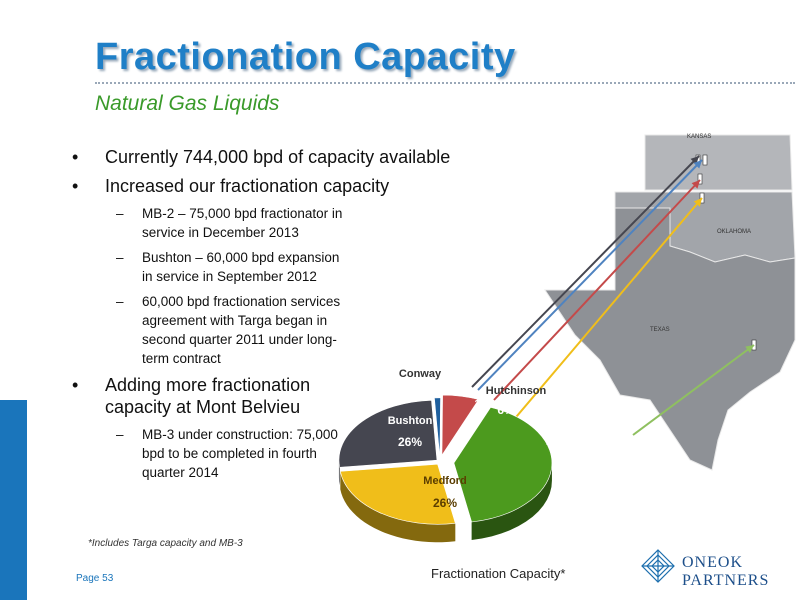 This screenshot has width=800, height=600. Describe the element at coordinates (187, 103) in the screenshot. I see `page-subtitle: Natural Gas Liquids` at that location.